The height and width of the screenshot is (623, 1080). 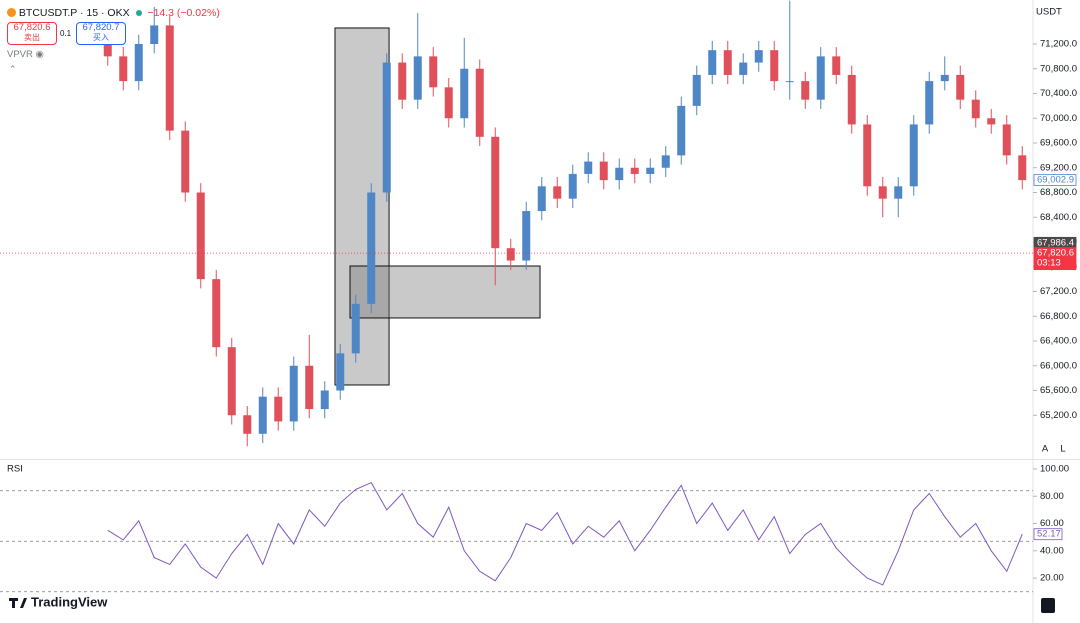 I want to click on y-tick-label: 40.00, so click(x=1052, y=550).